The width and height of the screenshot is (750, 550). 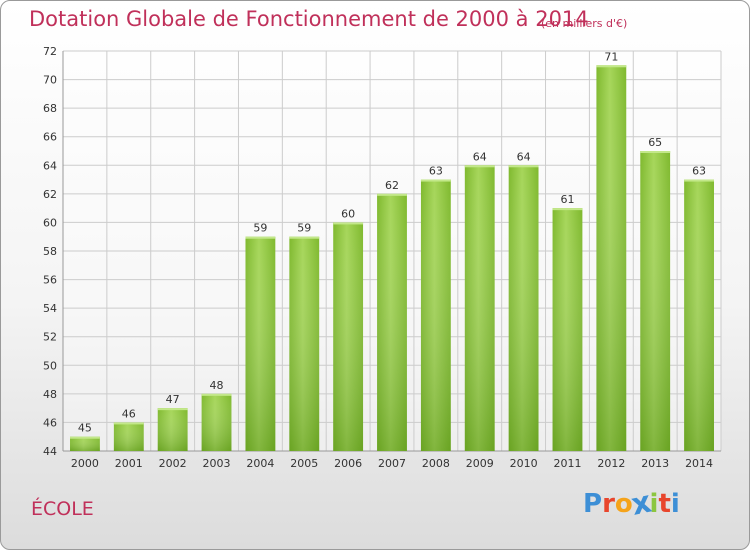 I want to click on bar-highlight-2005, so click(x=304, y=237).